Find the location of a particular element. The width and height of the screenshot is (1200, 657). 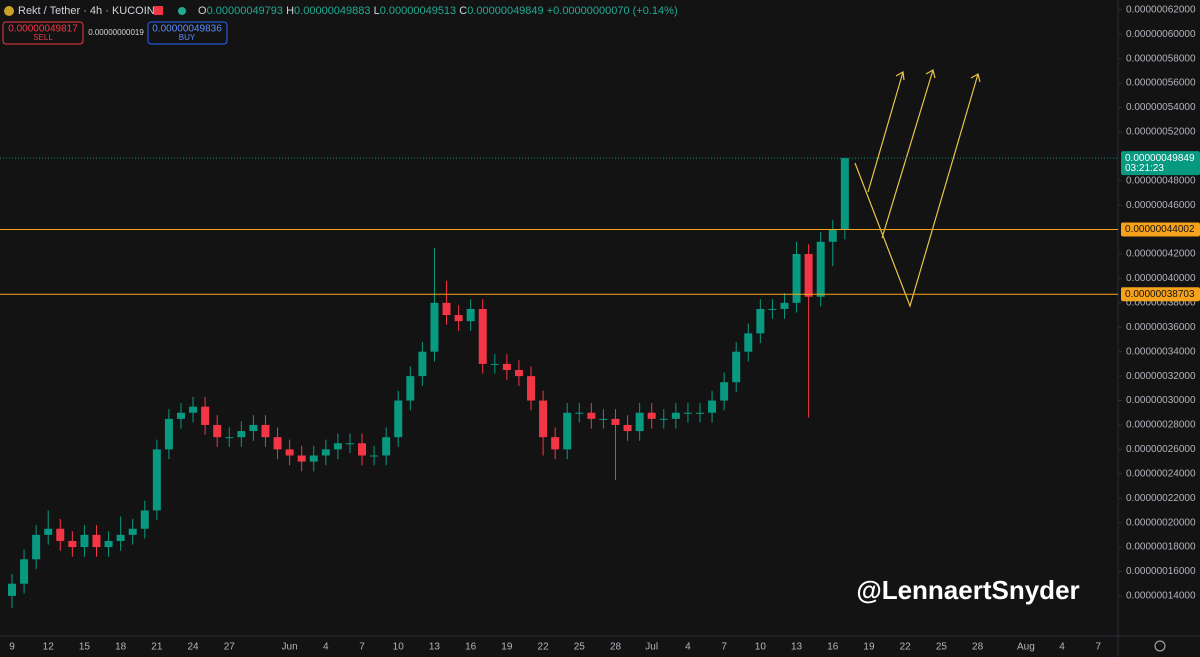

x-tick-label: 18 is located at coordinates (121, 647).